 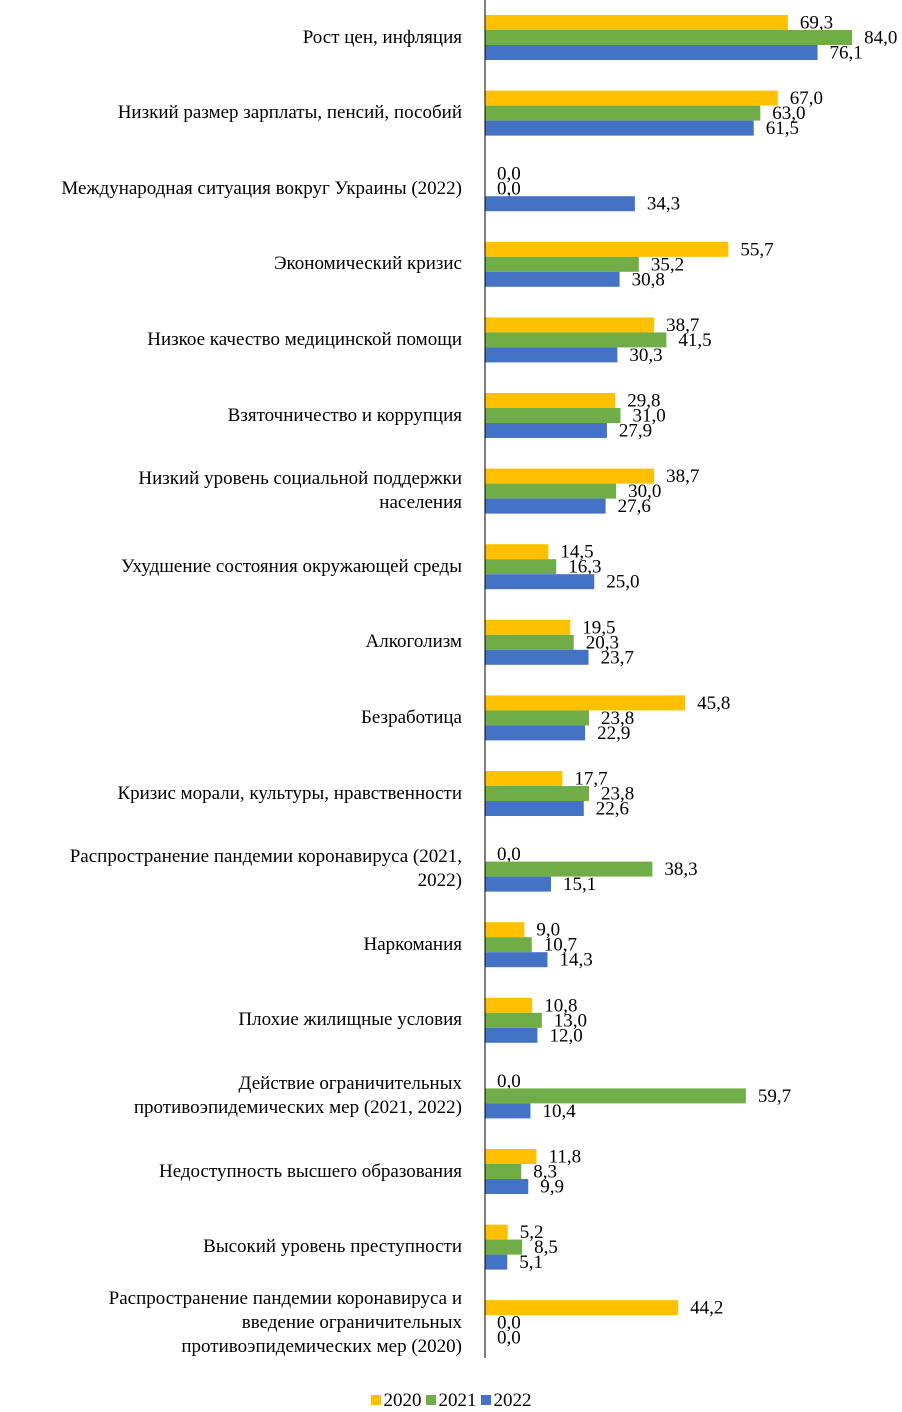 I want to click on legend-label: 2020, so click(x=402, y=1400).